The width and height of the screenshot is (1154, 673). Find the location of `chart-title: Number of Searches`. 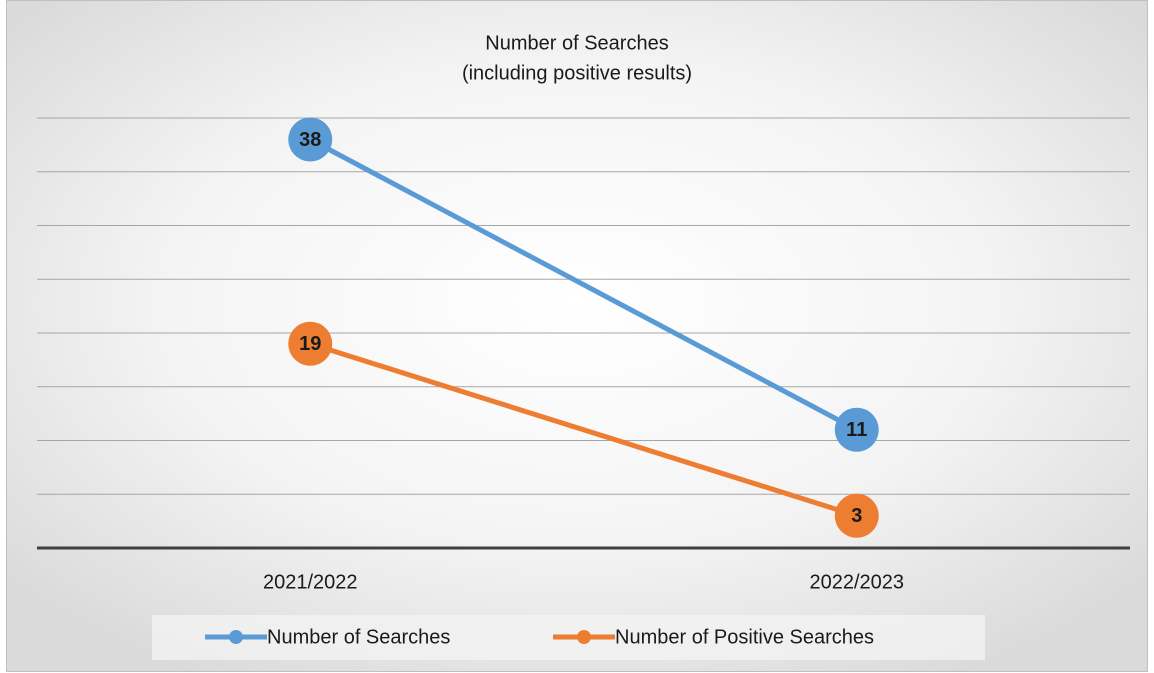

chart-title: Number of Searches is located at coordinates (576, 43).